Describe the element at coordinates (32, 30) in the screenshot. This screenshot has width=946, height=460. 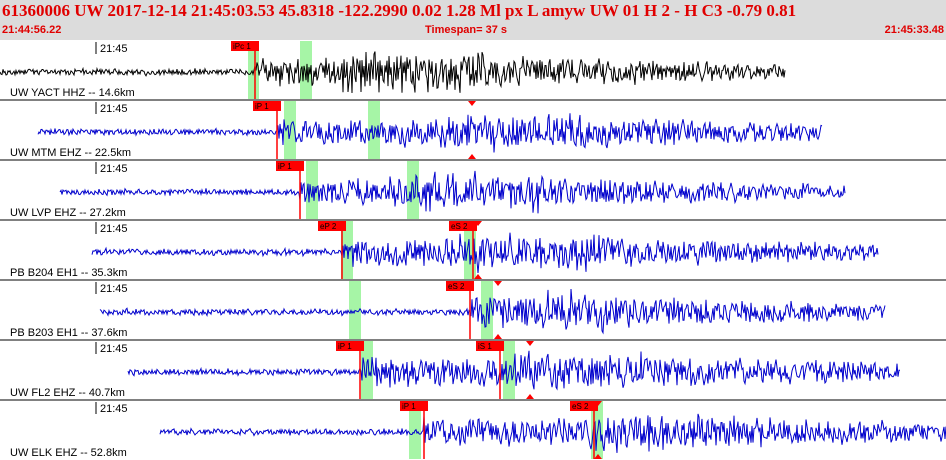
I see `start-time: 21:44:56.22` at that location.